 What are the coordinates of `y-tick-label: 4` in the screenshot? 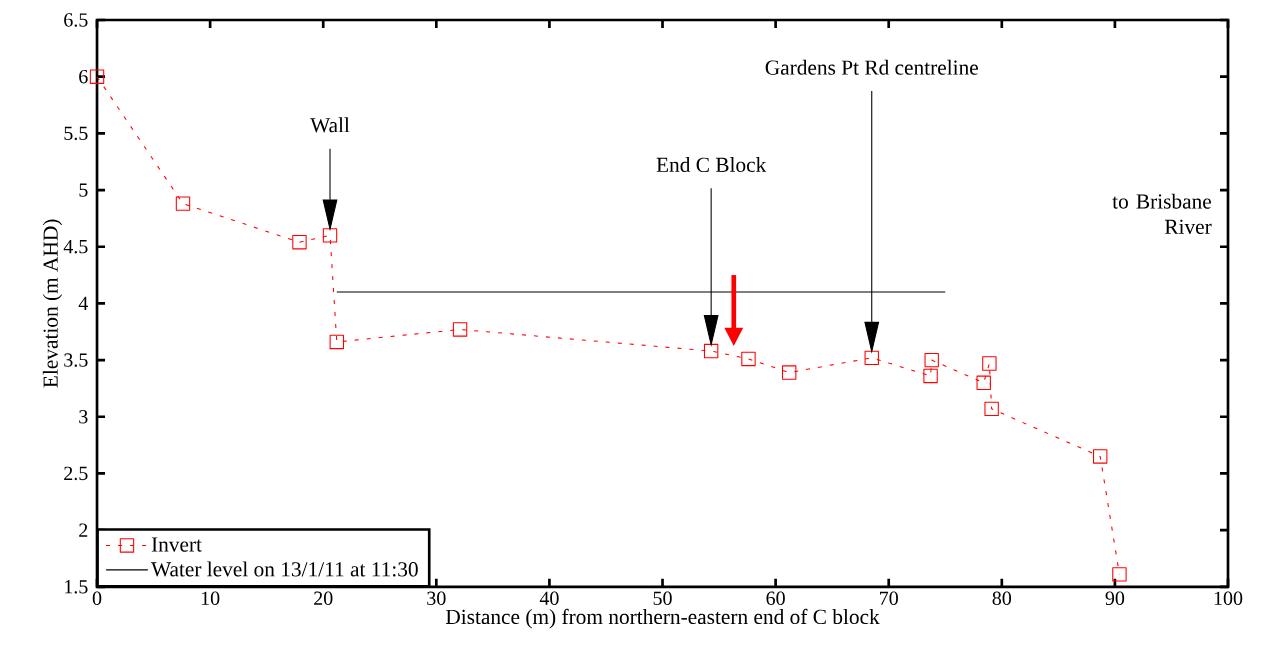 It's located at (83, 303).